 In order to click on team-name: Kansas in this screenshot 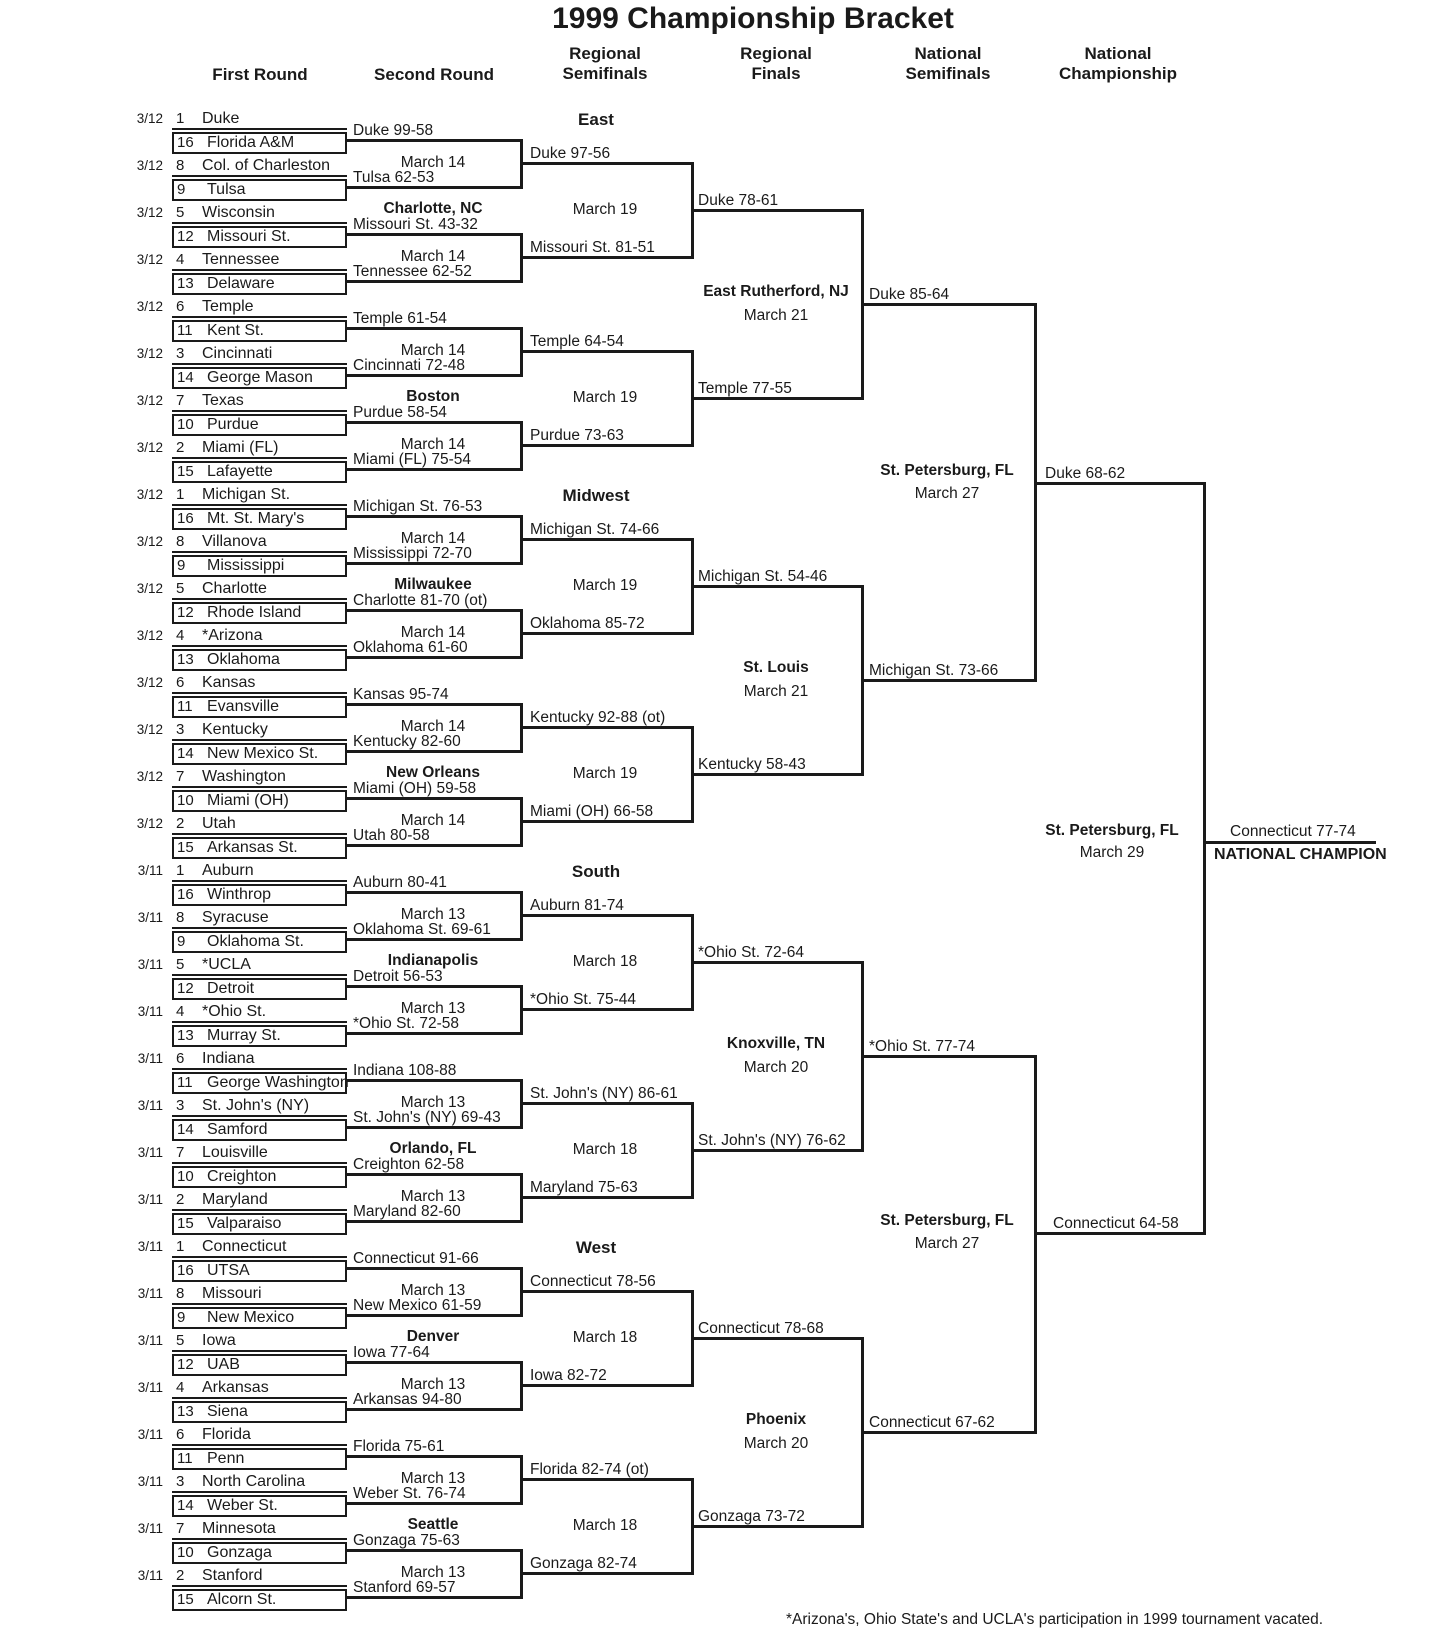, I will do `click(229, 682)`.